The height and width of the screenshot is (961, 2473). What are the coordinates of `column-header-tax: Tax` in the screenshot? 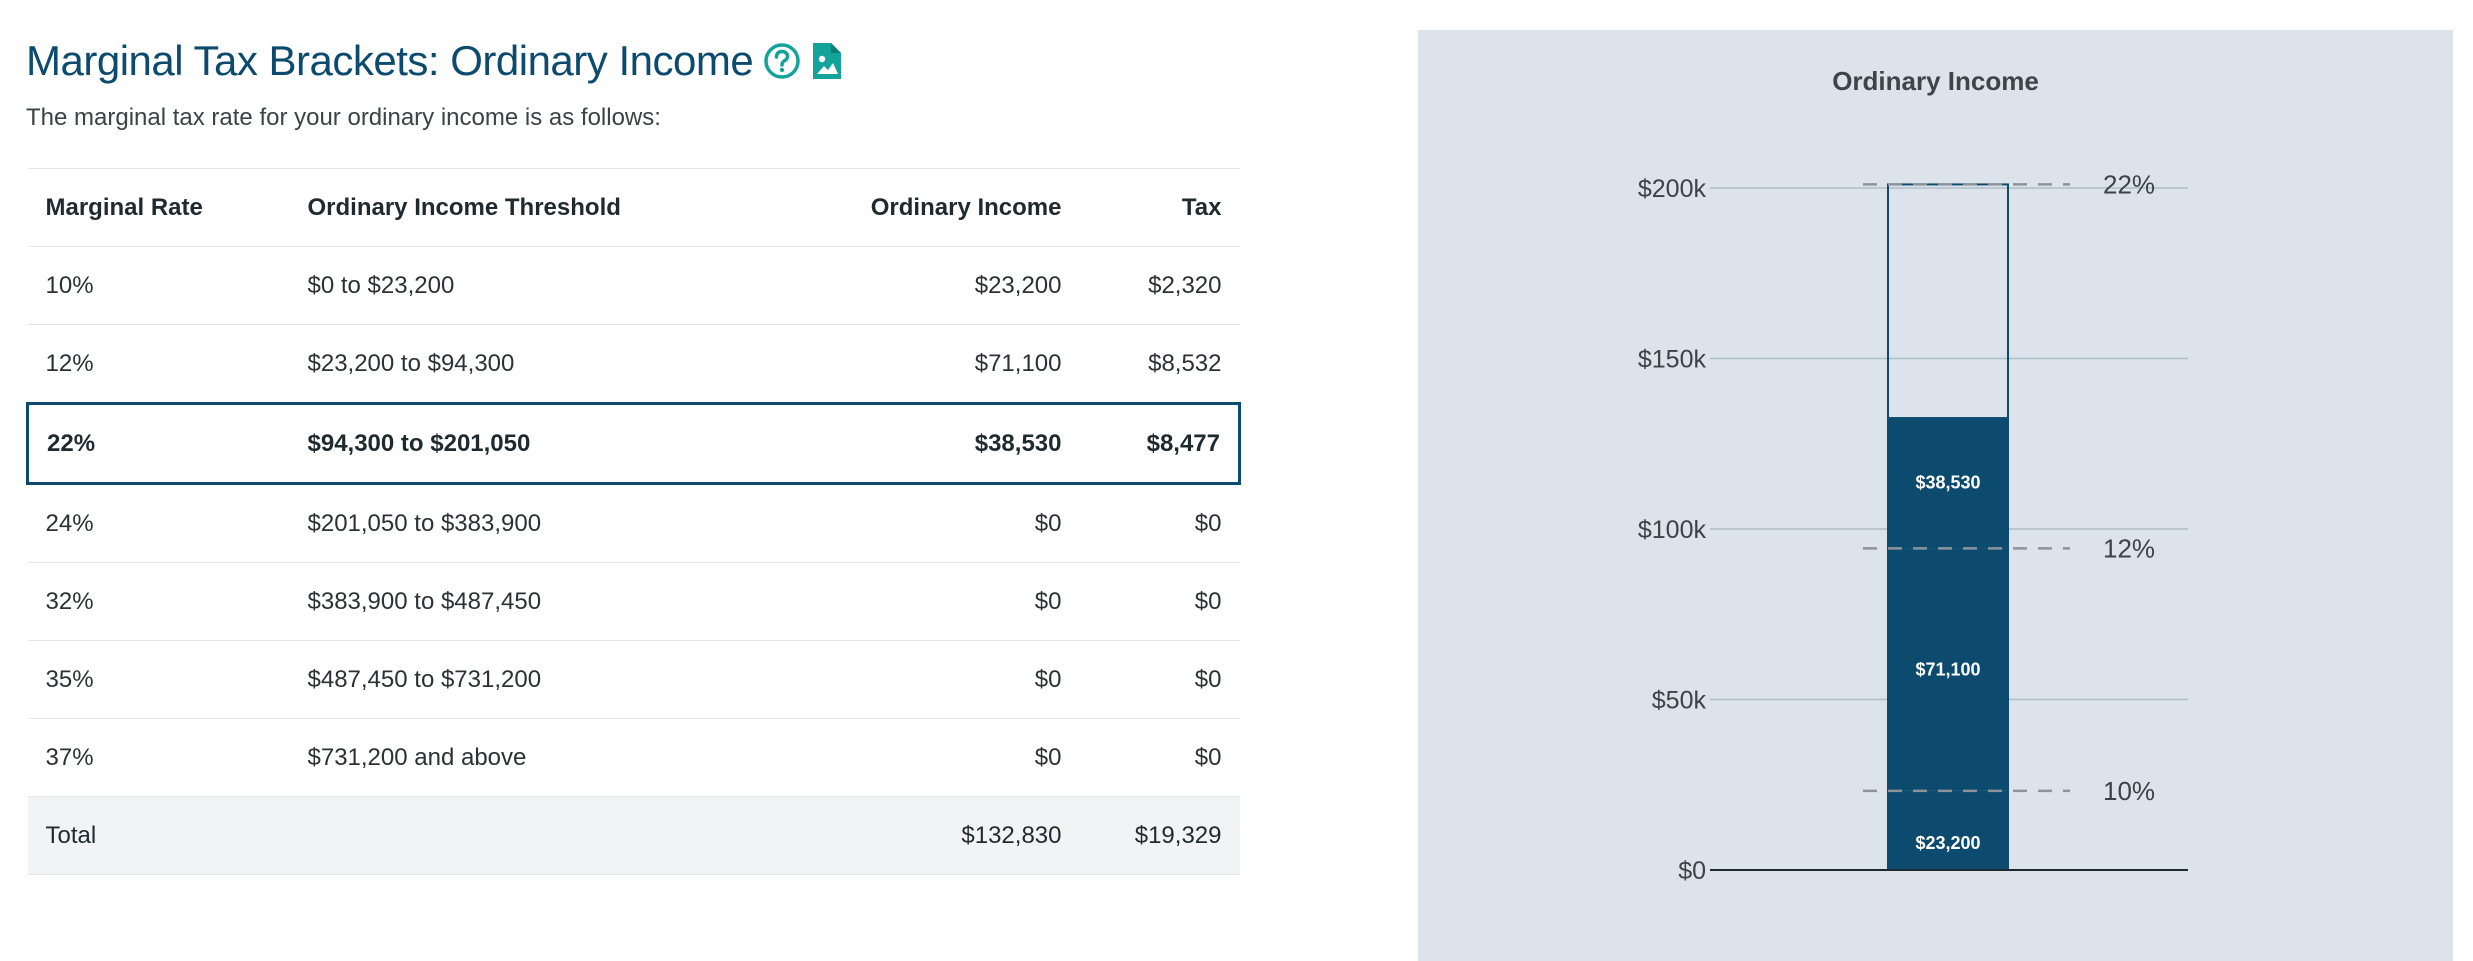 It's located at (1159, 207).